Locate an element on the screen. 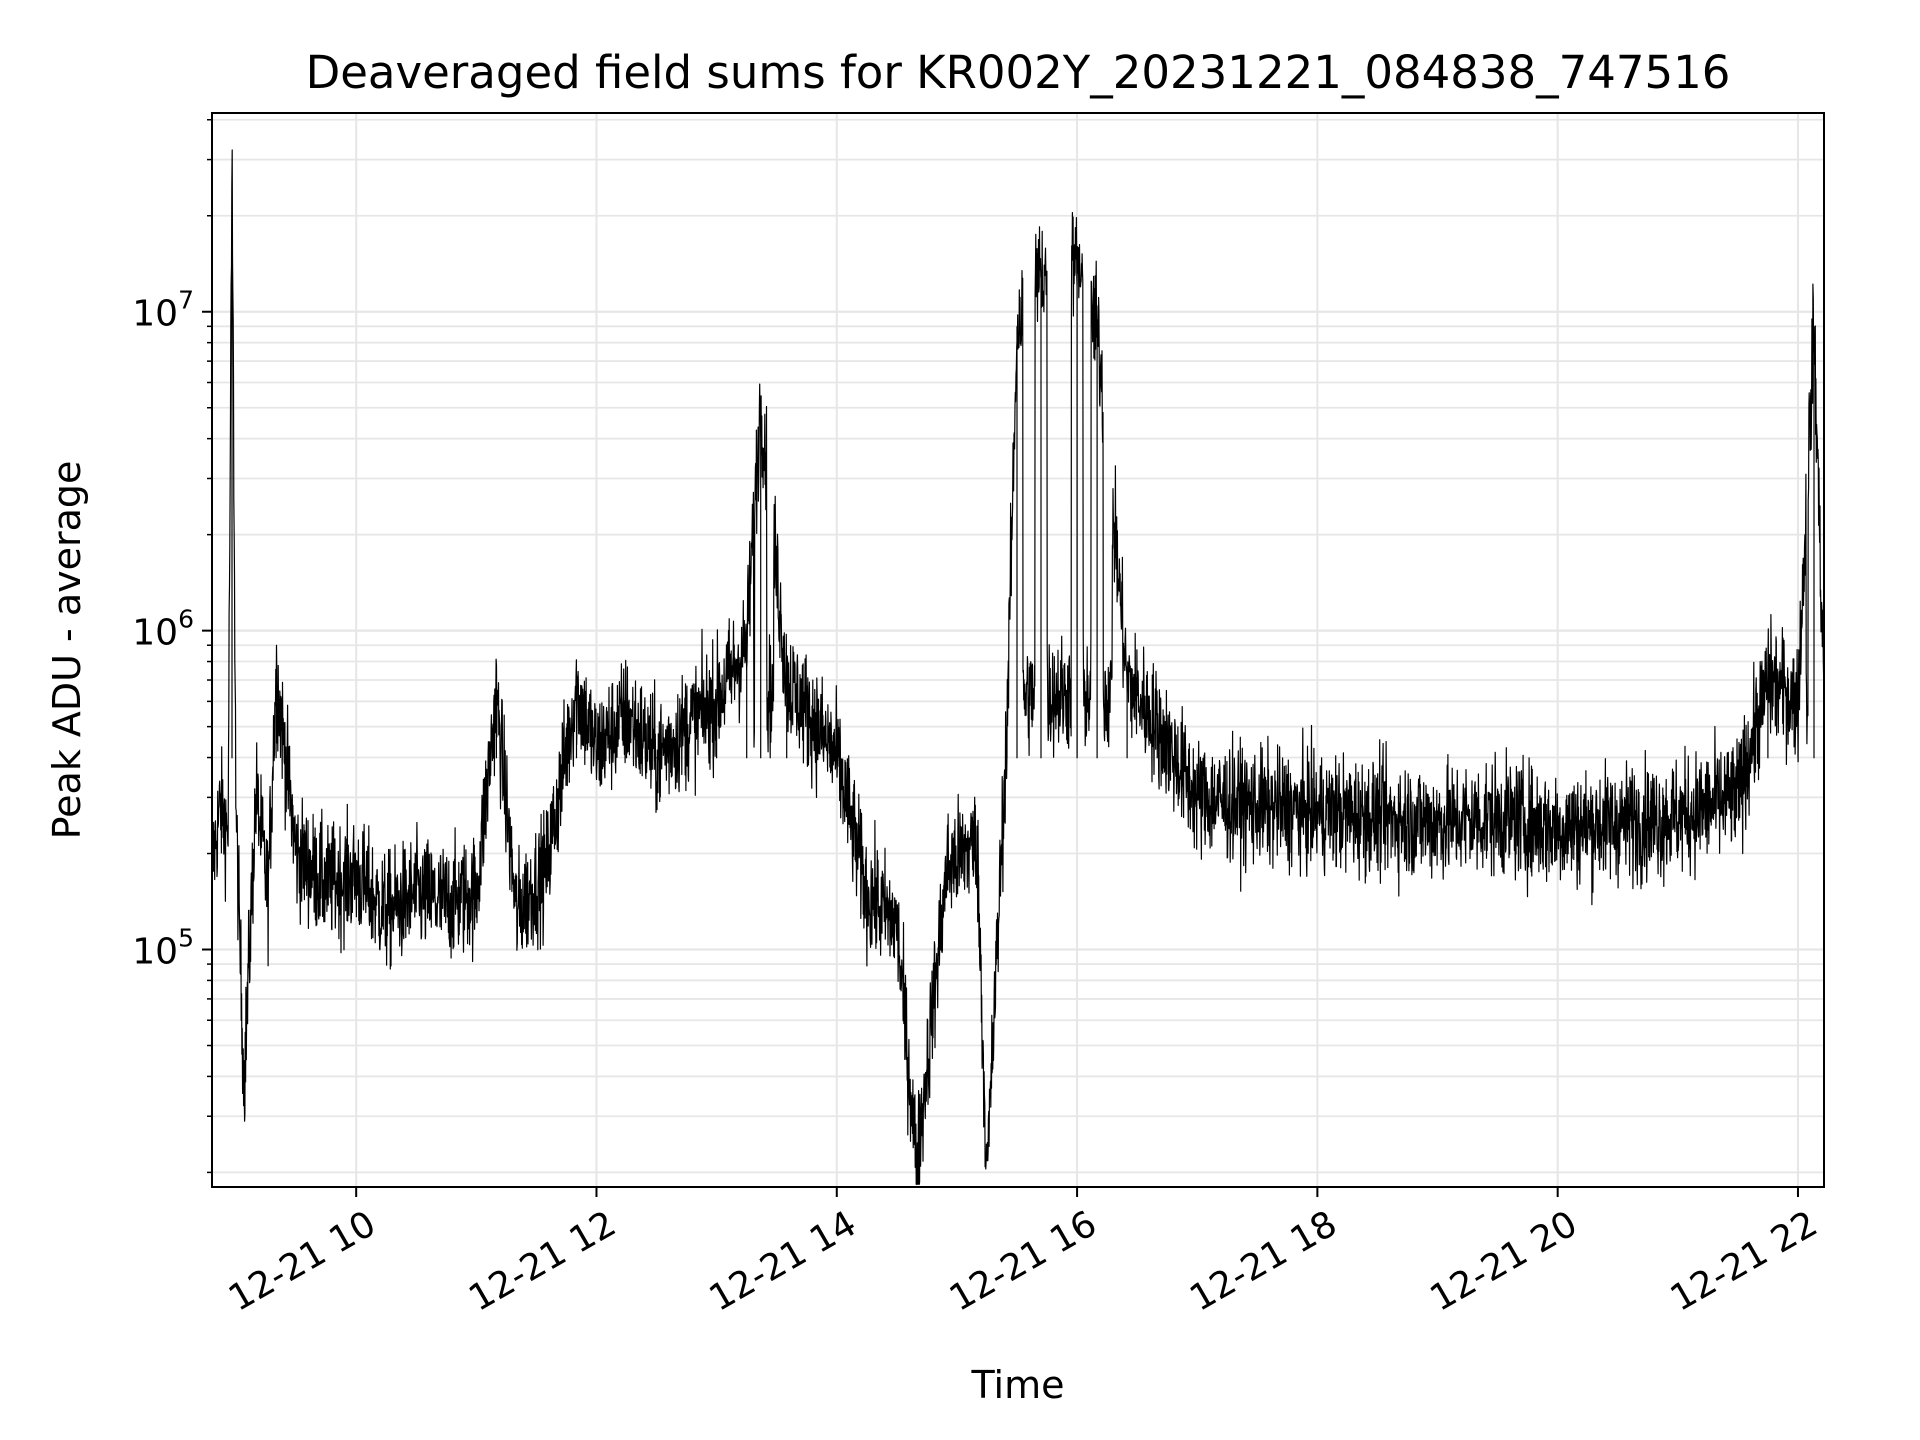 The image size is (1920, 1440). y-tick-label: 10⁵ is located at coordinates (163, 948).